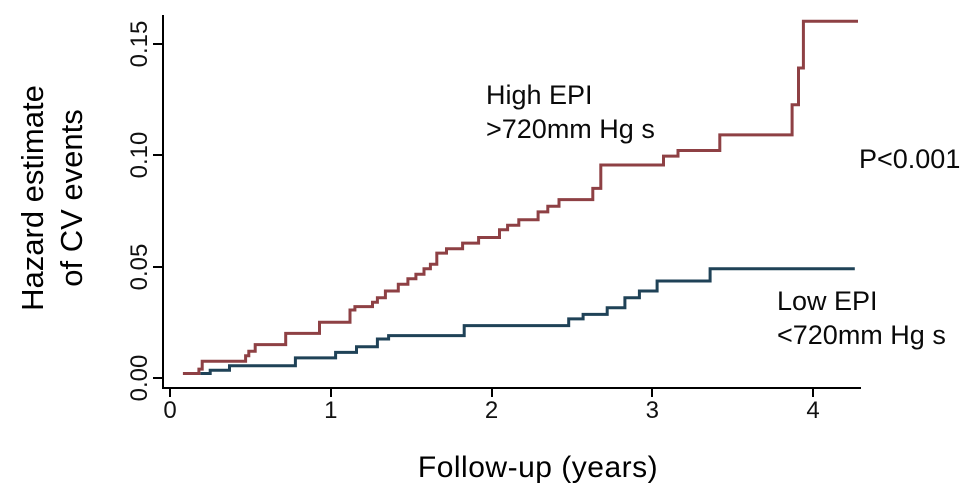  What do you see at coordinates (527, 321) in the screenshot?
I see `low-epi-curve` at bounding box center [527, 321].